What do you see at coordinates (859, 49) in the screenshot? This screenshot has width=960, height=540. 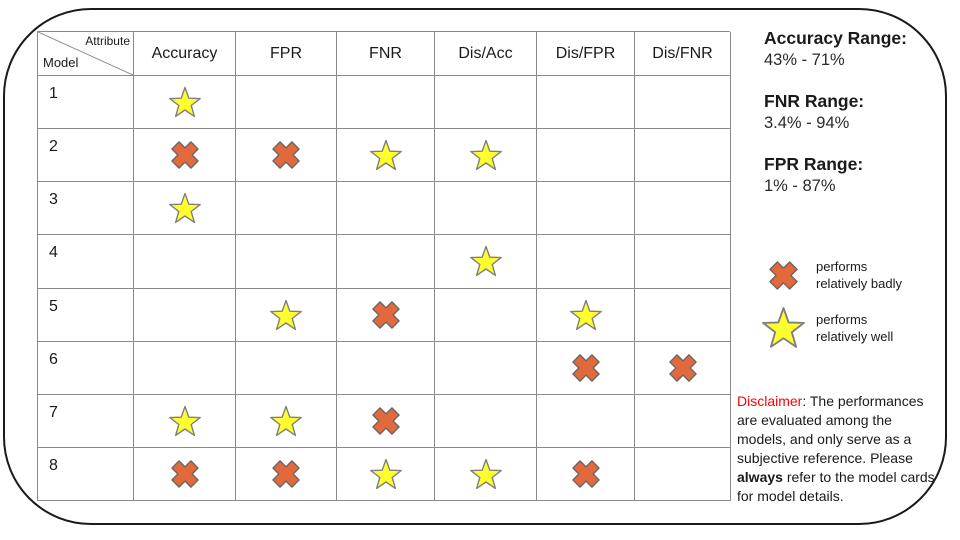 I see `accuracy-range-block: Accuracy Range: 43% - 71%` at bounding box center [859, 49].